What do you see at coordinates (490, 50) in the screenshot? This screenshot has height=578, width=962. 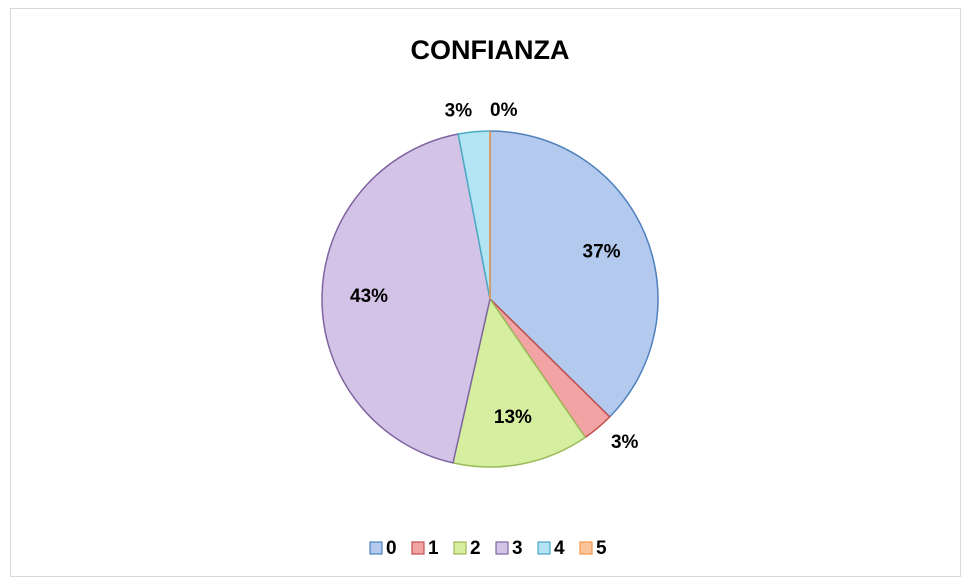 I see `chart-title: CONFIANZA` at bounding box center [490, 50].